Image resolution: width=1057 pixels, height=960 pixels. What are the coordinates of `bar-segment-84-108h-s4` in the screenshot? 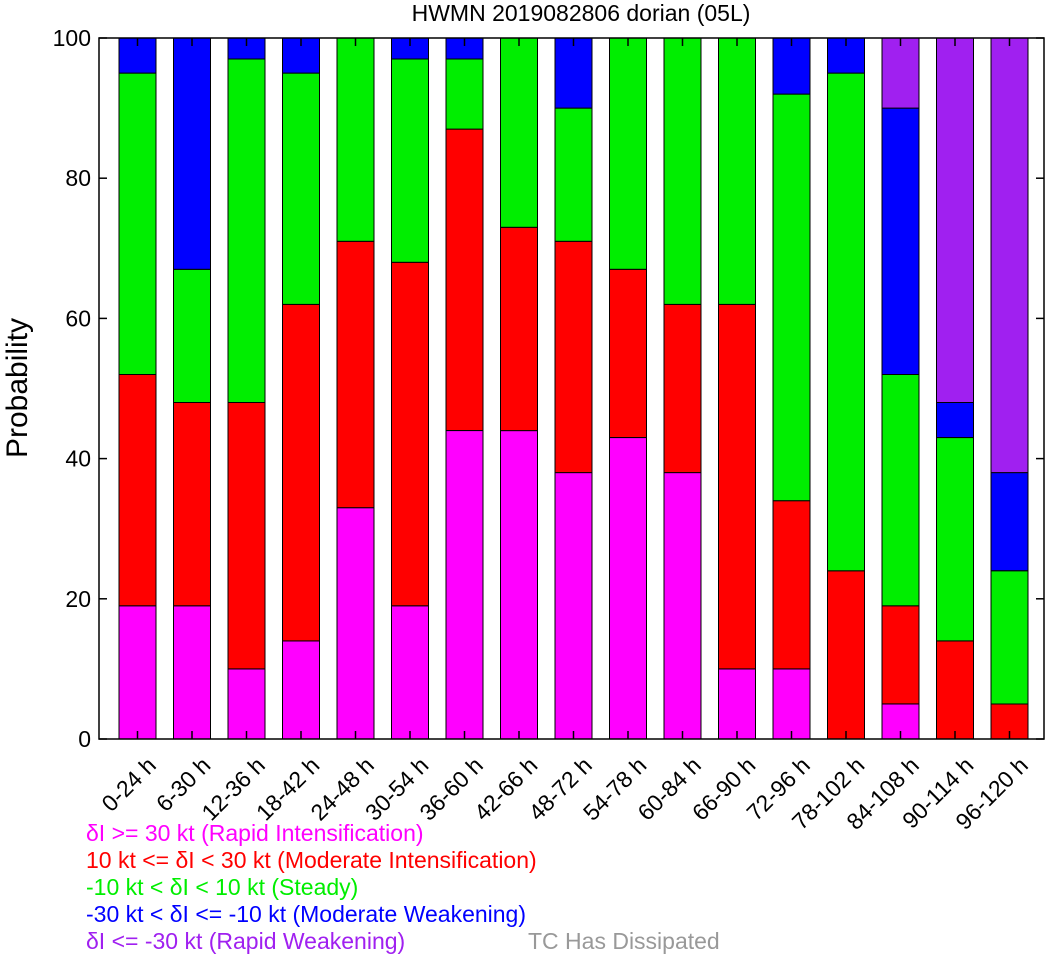 It's located at (900, 73).